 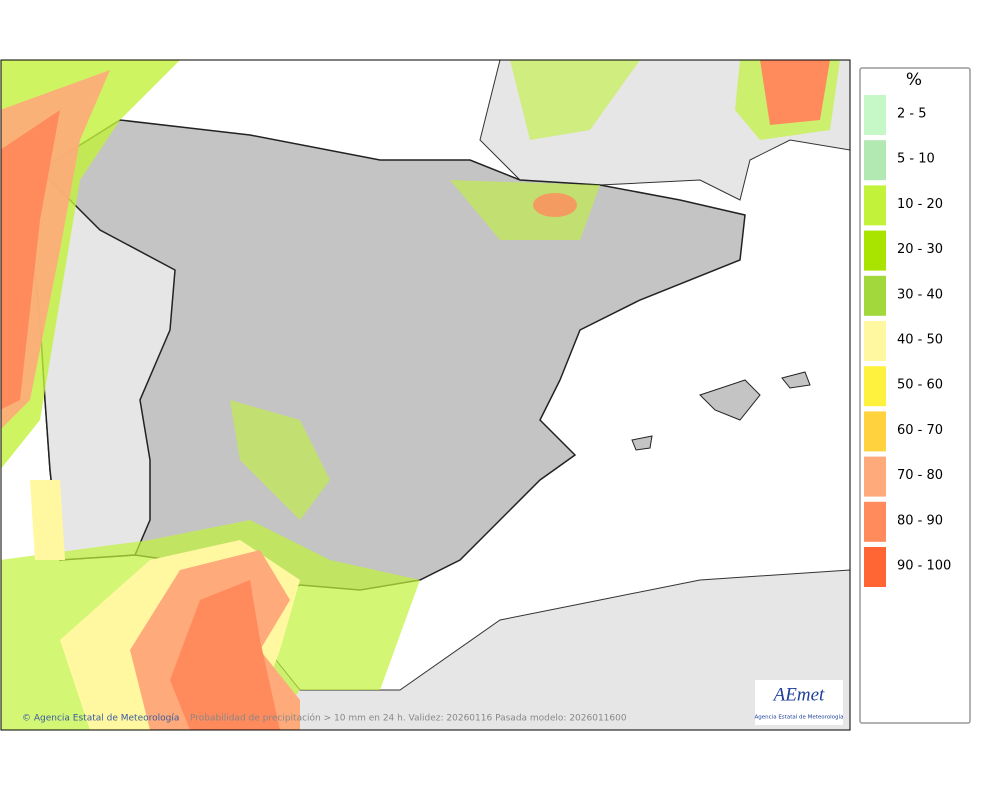 I want to click on logo: AEmet Agencia Estatal de Meteorología, so click(x=799, y=702).